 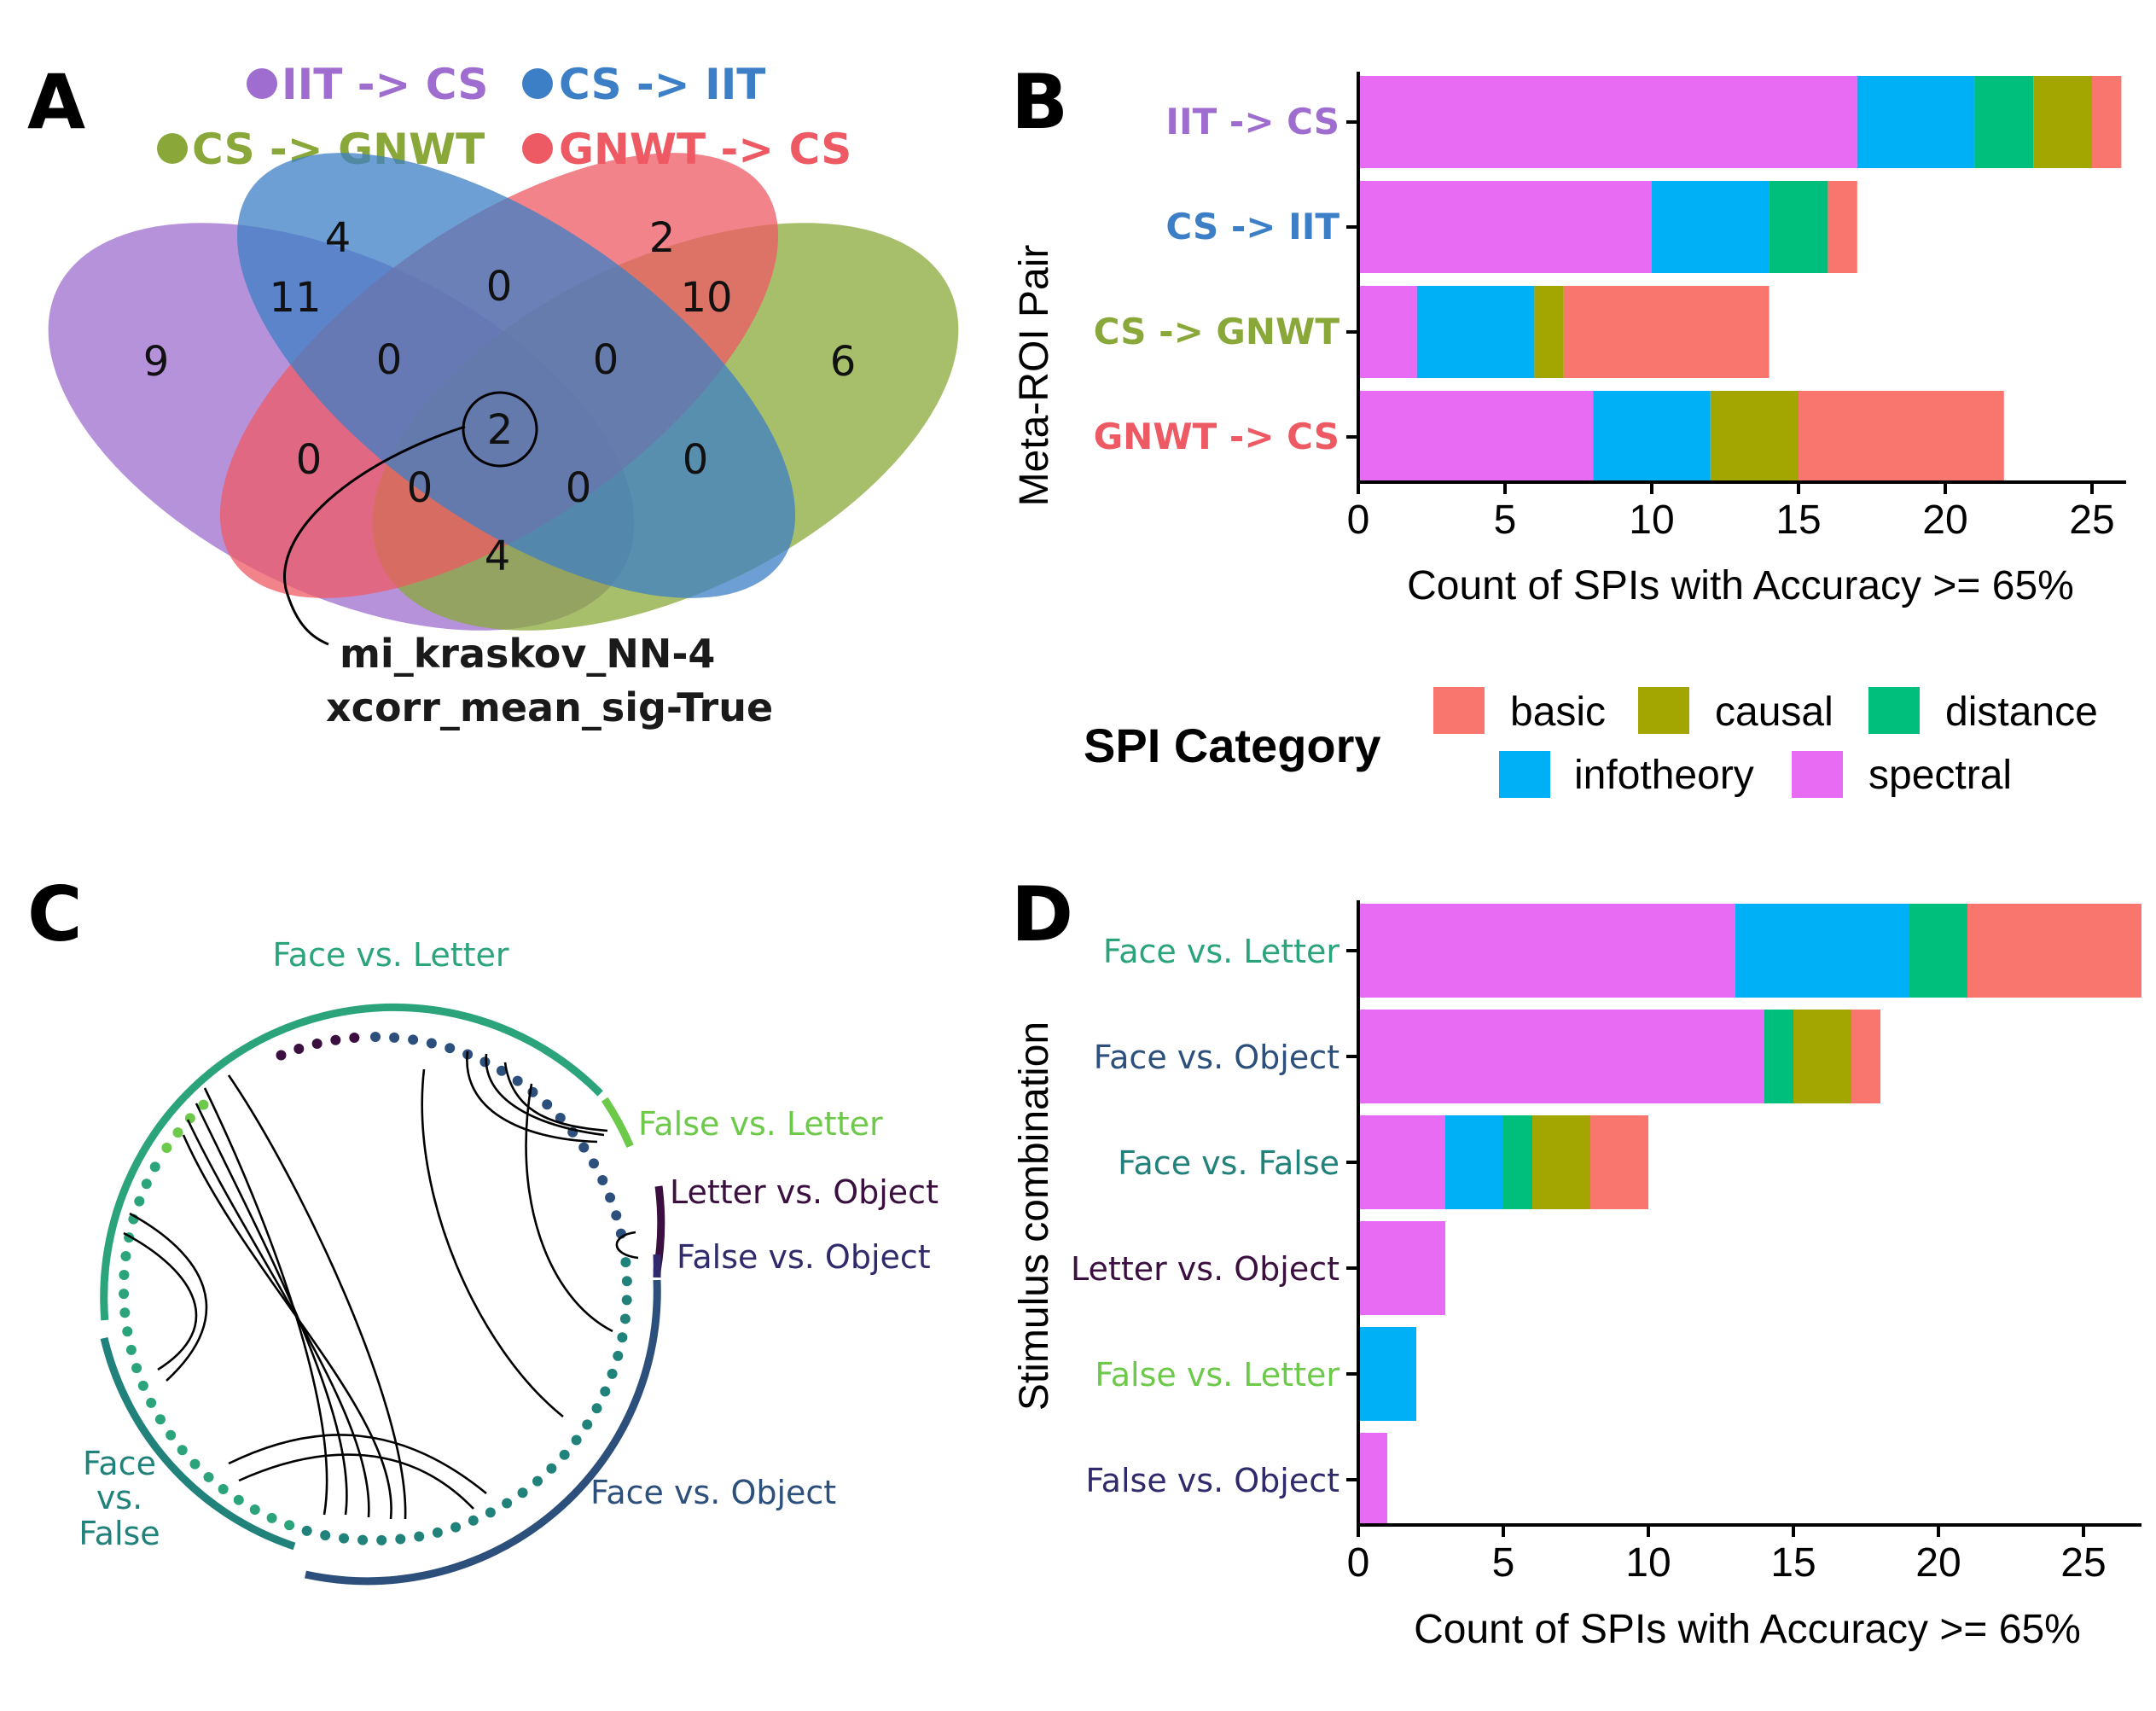 What do you see at coordinates (2091, 520) in the screenshot?
I see `x-tick-label: 25` at bounding box center [2091, 520].